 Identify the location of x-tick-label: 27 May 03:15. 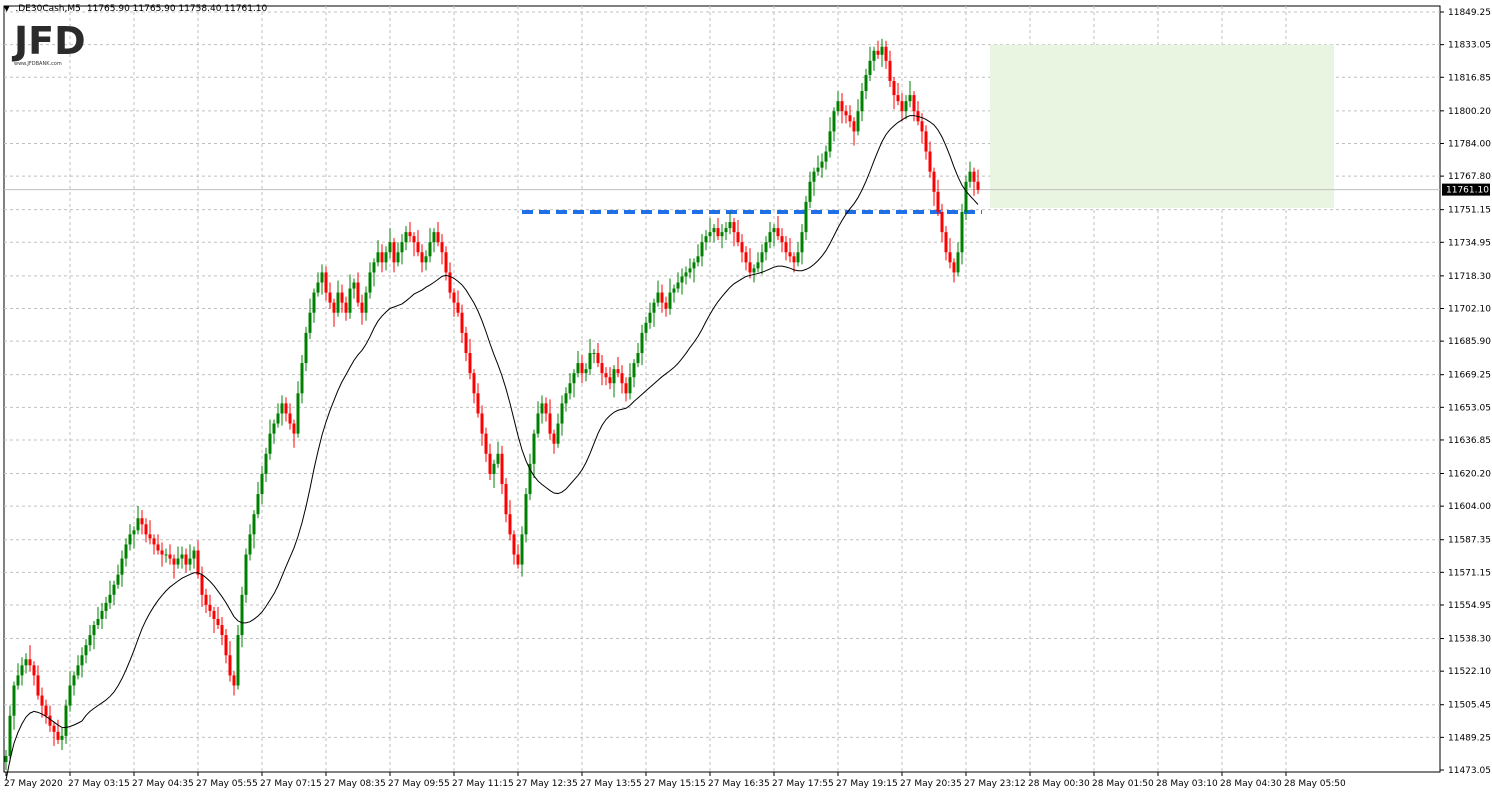
(99, 784).